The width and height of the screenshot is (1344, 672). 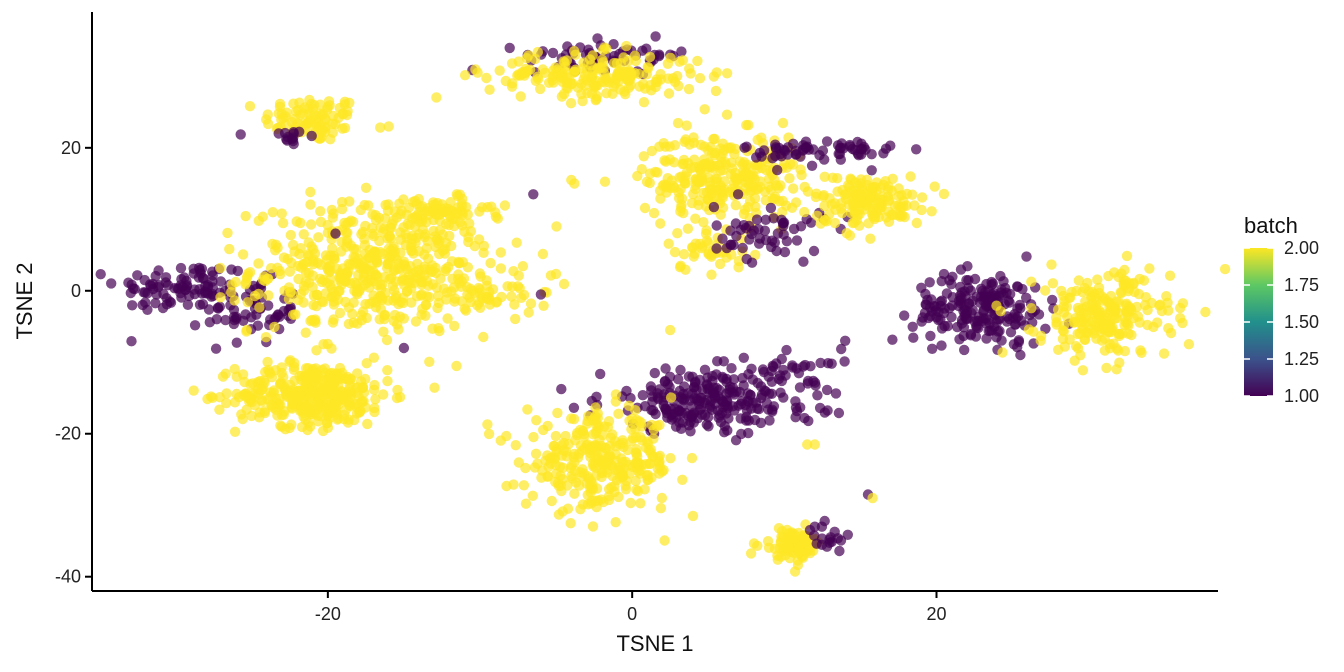 What do you see at coordinates (1281, 322) in the screenshot?
I see `legend-ticks: 2.00 1.75 1.50 1.25 1.00` at bounding box center [1281, 322].